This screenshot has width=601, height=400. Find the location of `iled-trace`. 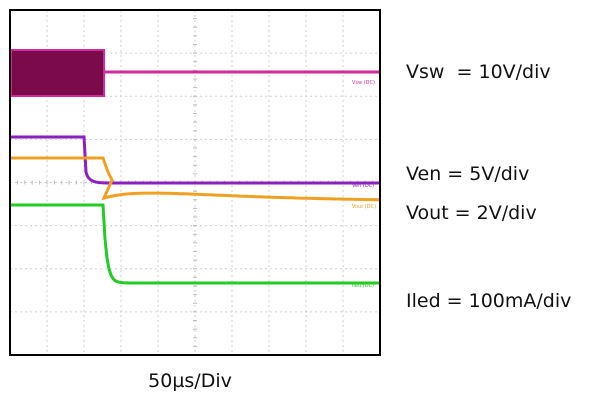

iled-trace is located at coordinates (195, 244).